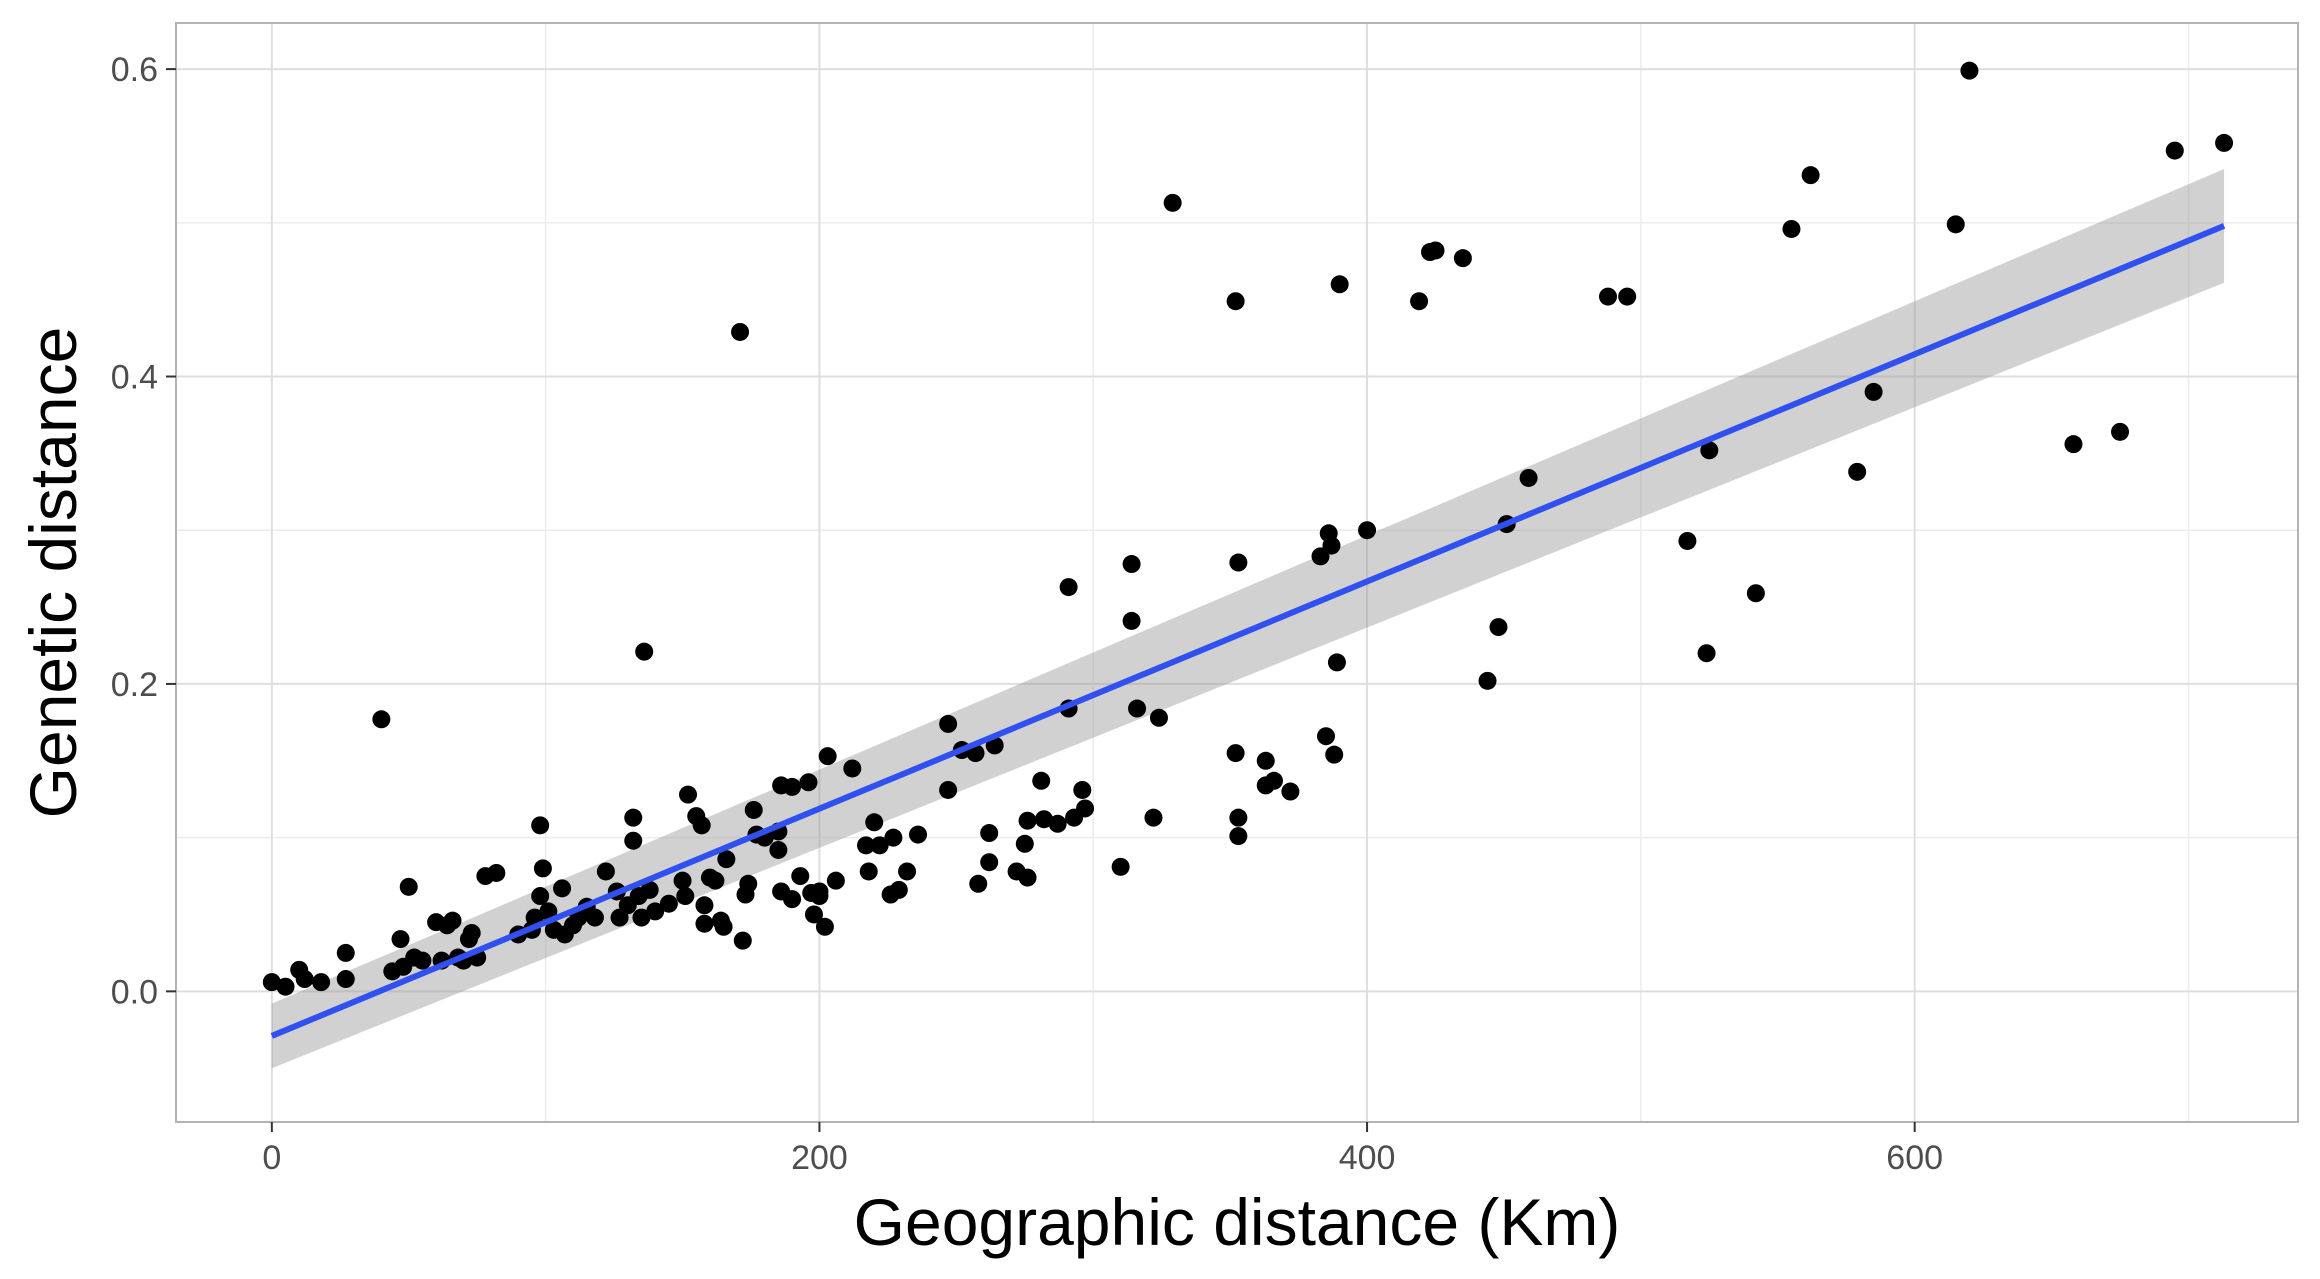 This screenshot has height=1279, width=2320. Describe the element at coordinates (819, 1158) in the screenshot. I see `x-tick-label: 200` at that location.